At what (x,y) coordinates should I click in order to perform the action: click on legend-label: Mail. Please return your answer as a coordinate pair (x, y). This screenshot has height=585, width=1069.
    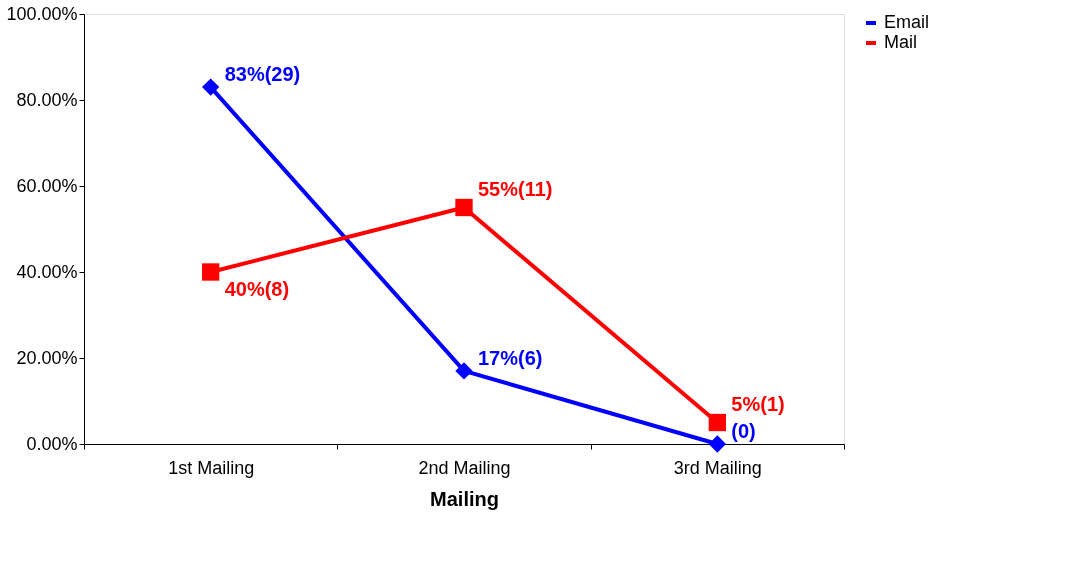
    Looking at the image, I should click on (901, 42).